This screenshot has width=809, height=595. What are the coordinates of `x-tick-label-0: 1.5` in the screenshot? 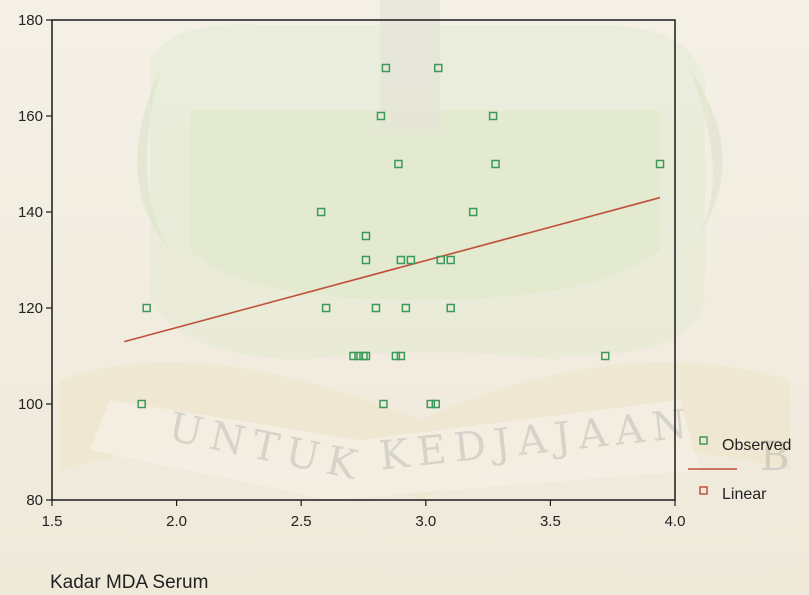 It's located at (52, 521).